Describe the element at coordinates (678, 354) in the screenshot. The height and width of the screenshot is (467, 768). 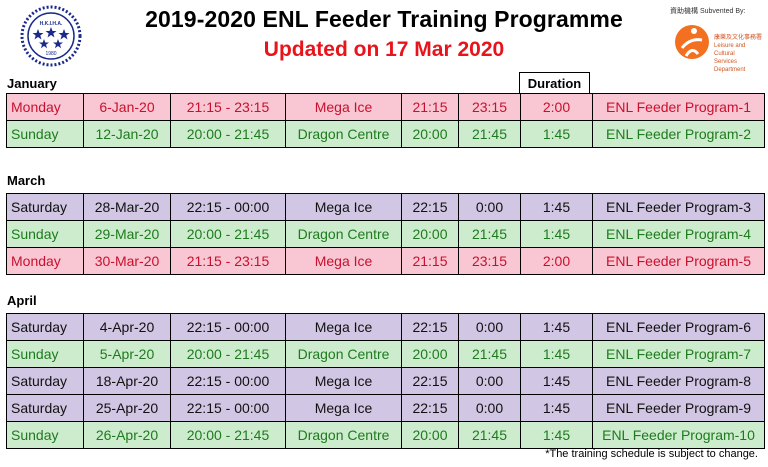
I see `program-cell: ENL Feeder Program-7` at that location.